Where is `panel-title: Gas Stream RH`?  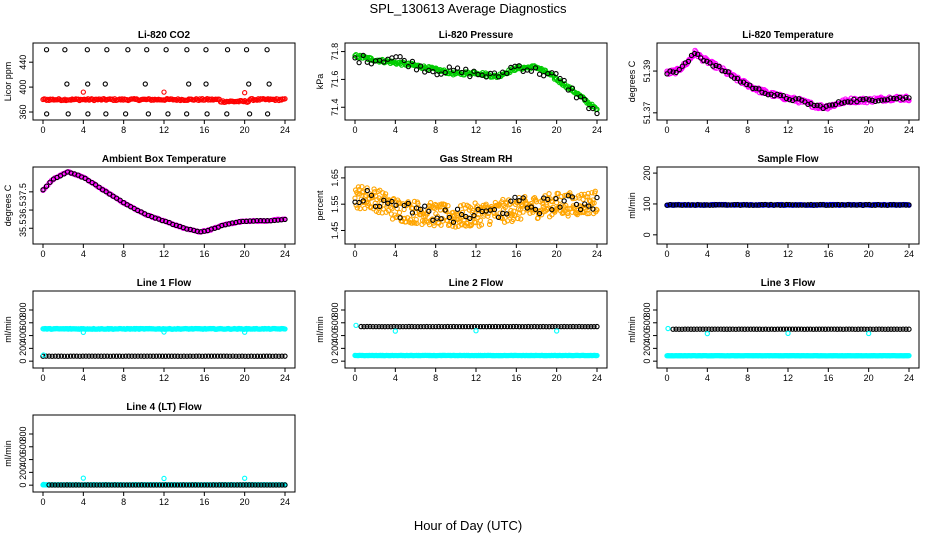 panel-title: Gas Stream RH is located at coordinates (476, 159).